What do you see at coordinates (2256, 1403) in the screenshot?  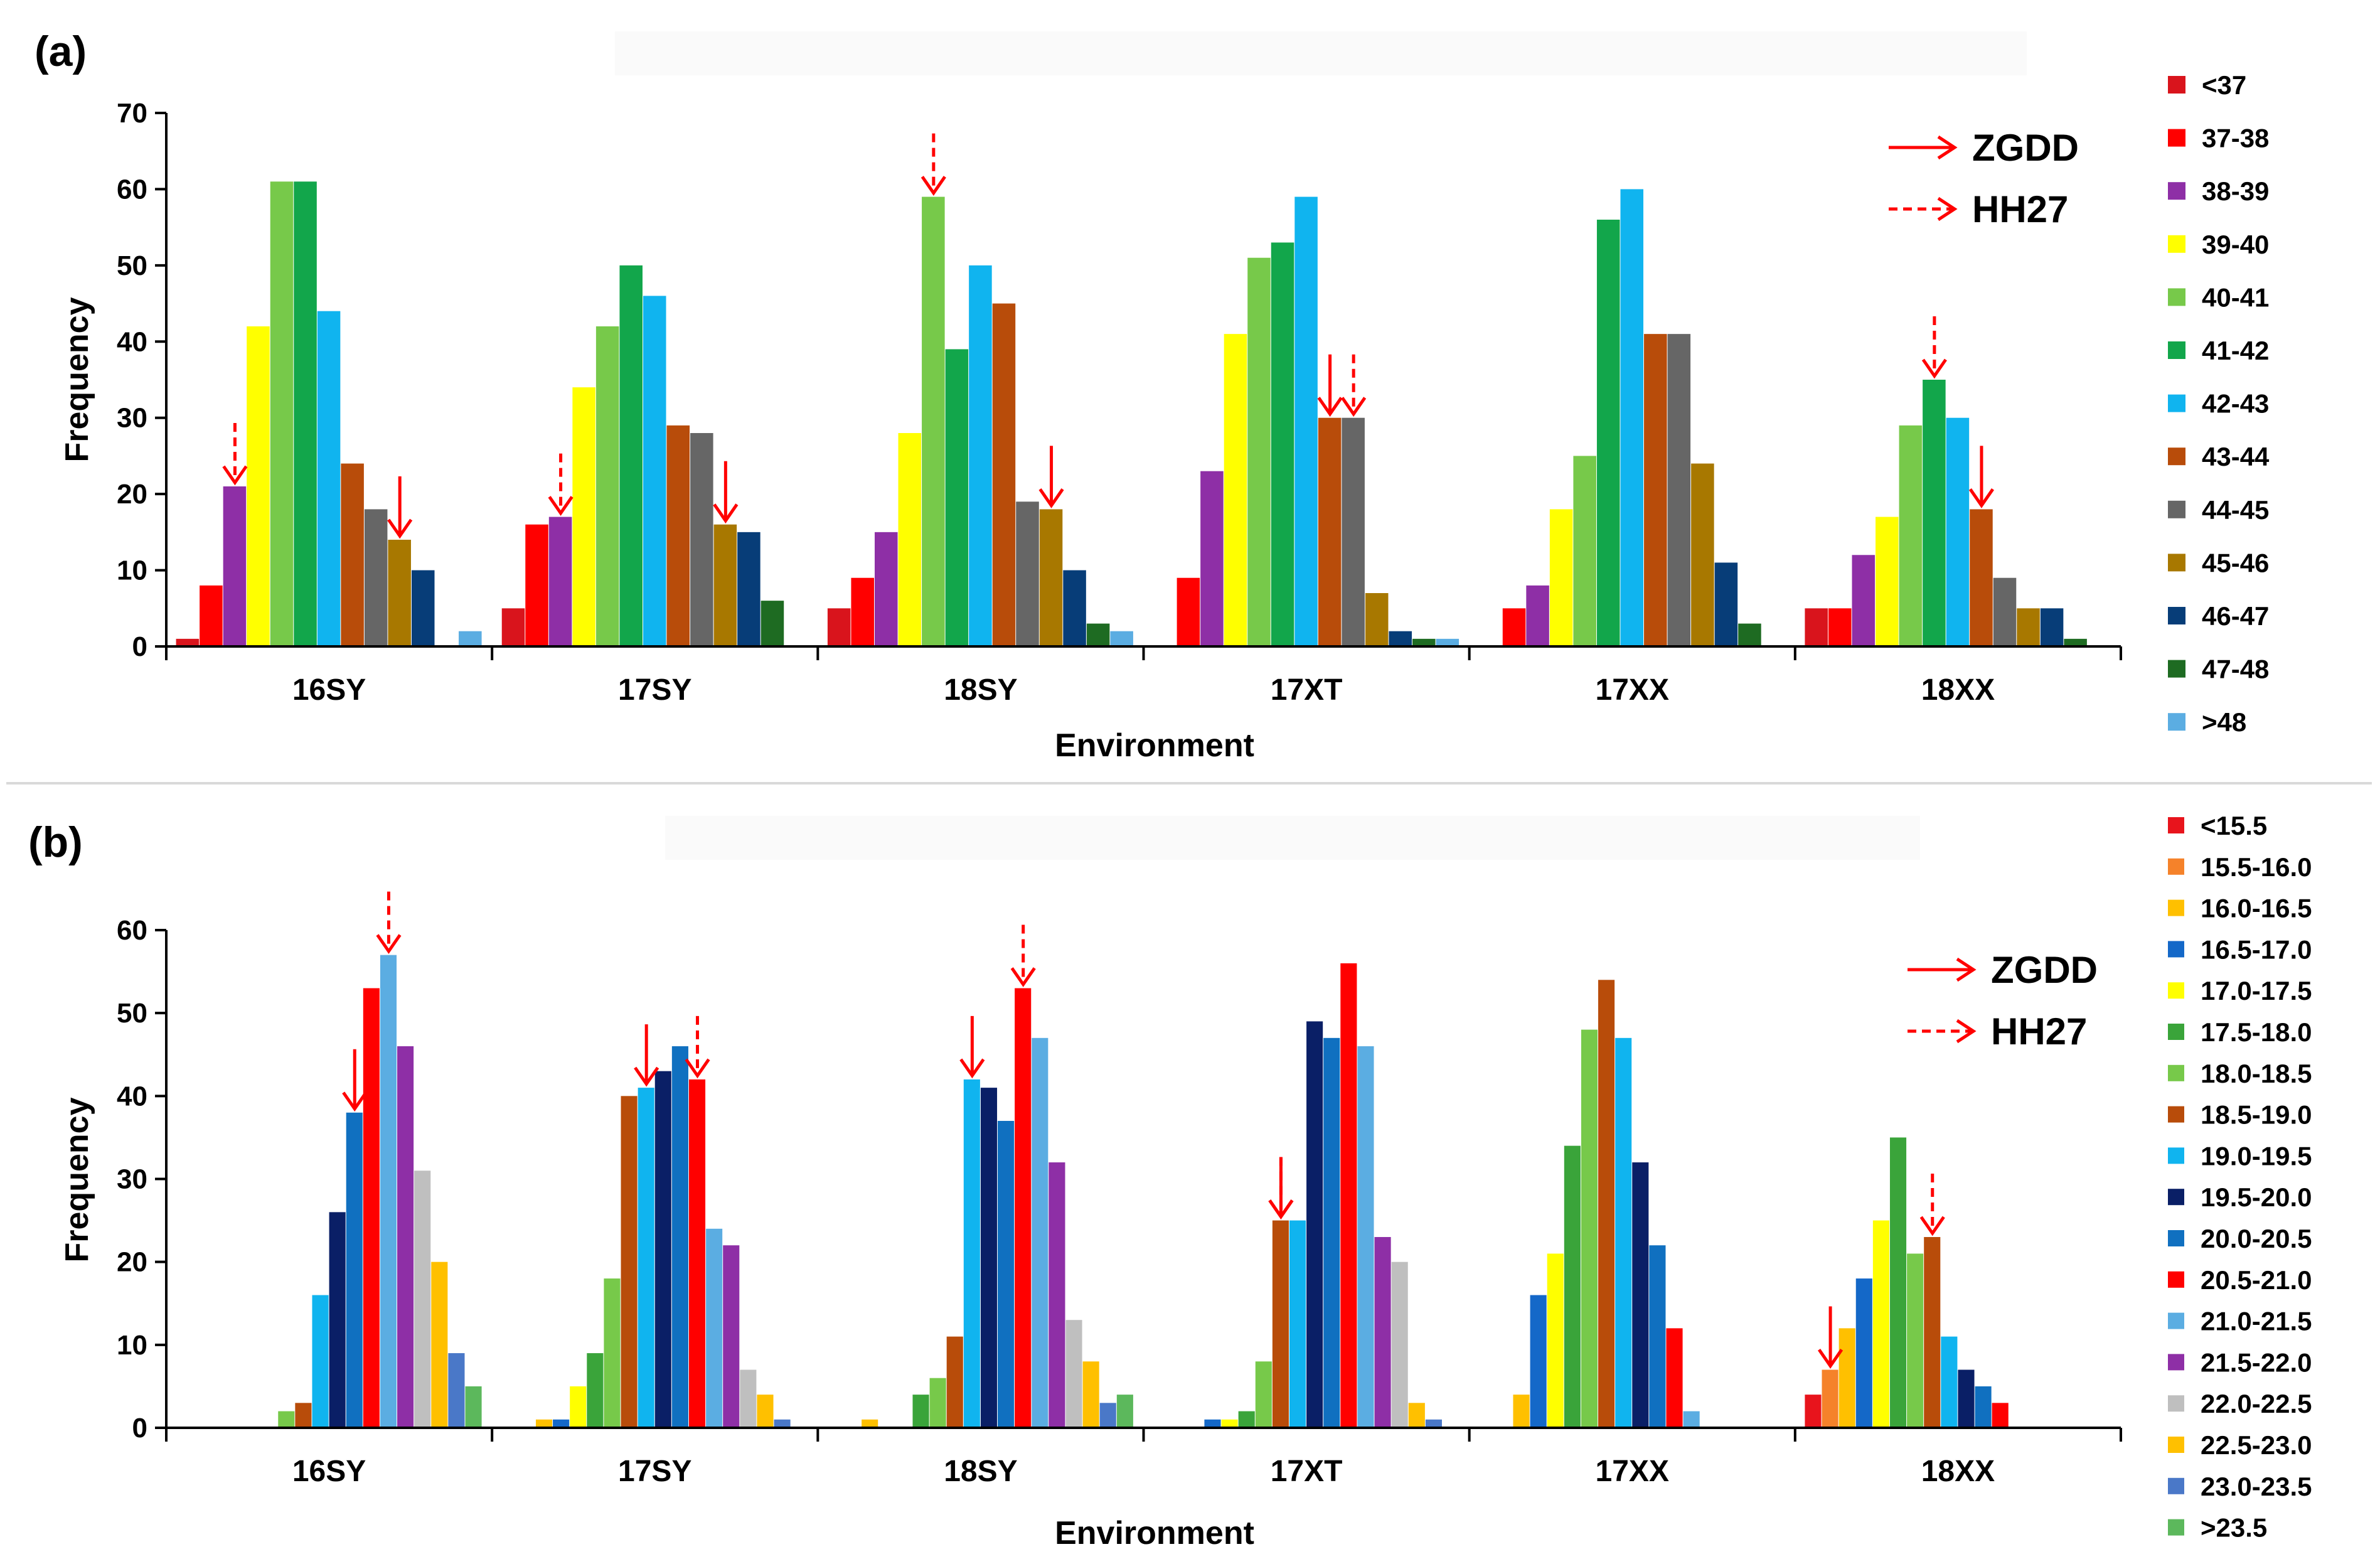 I see `legend-label-b: 22.0-22.5` at bounding box center [2256, 1403].